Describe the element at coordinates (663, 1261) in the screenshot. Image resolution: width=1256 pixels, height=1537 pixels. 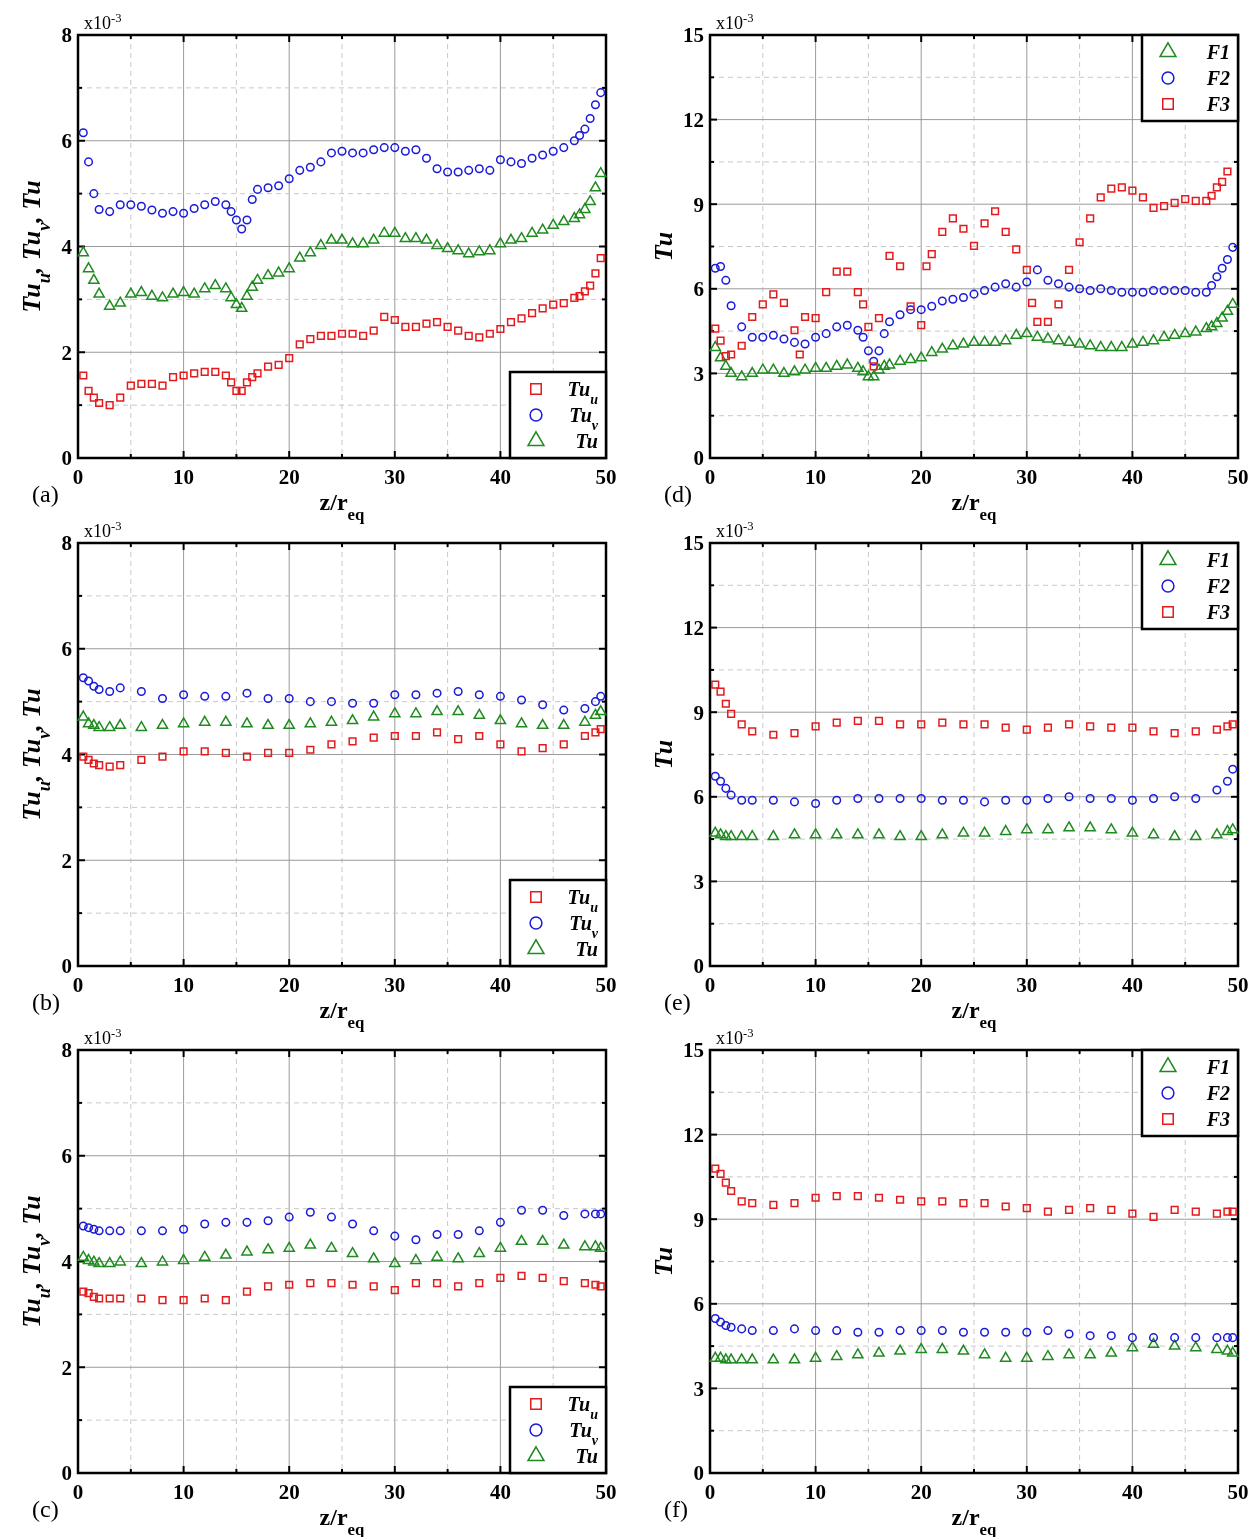
I see `y-axis-title: Tu` at that location.